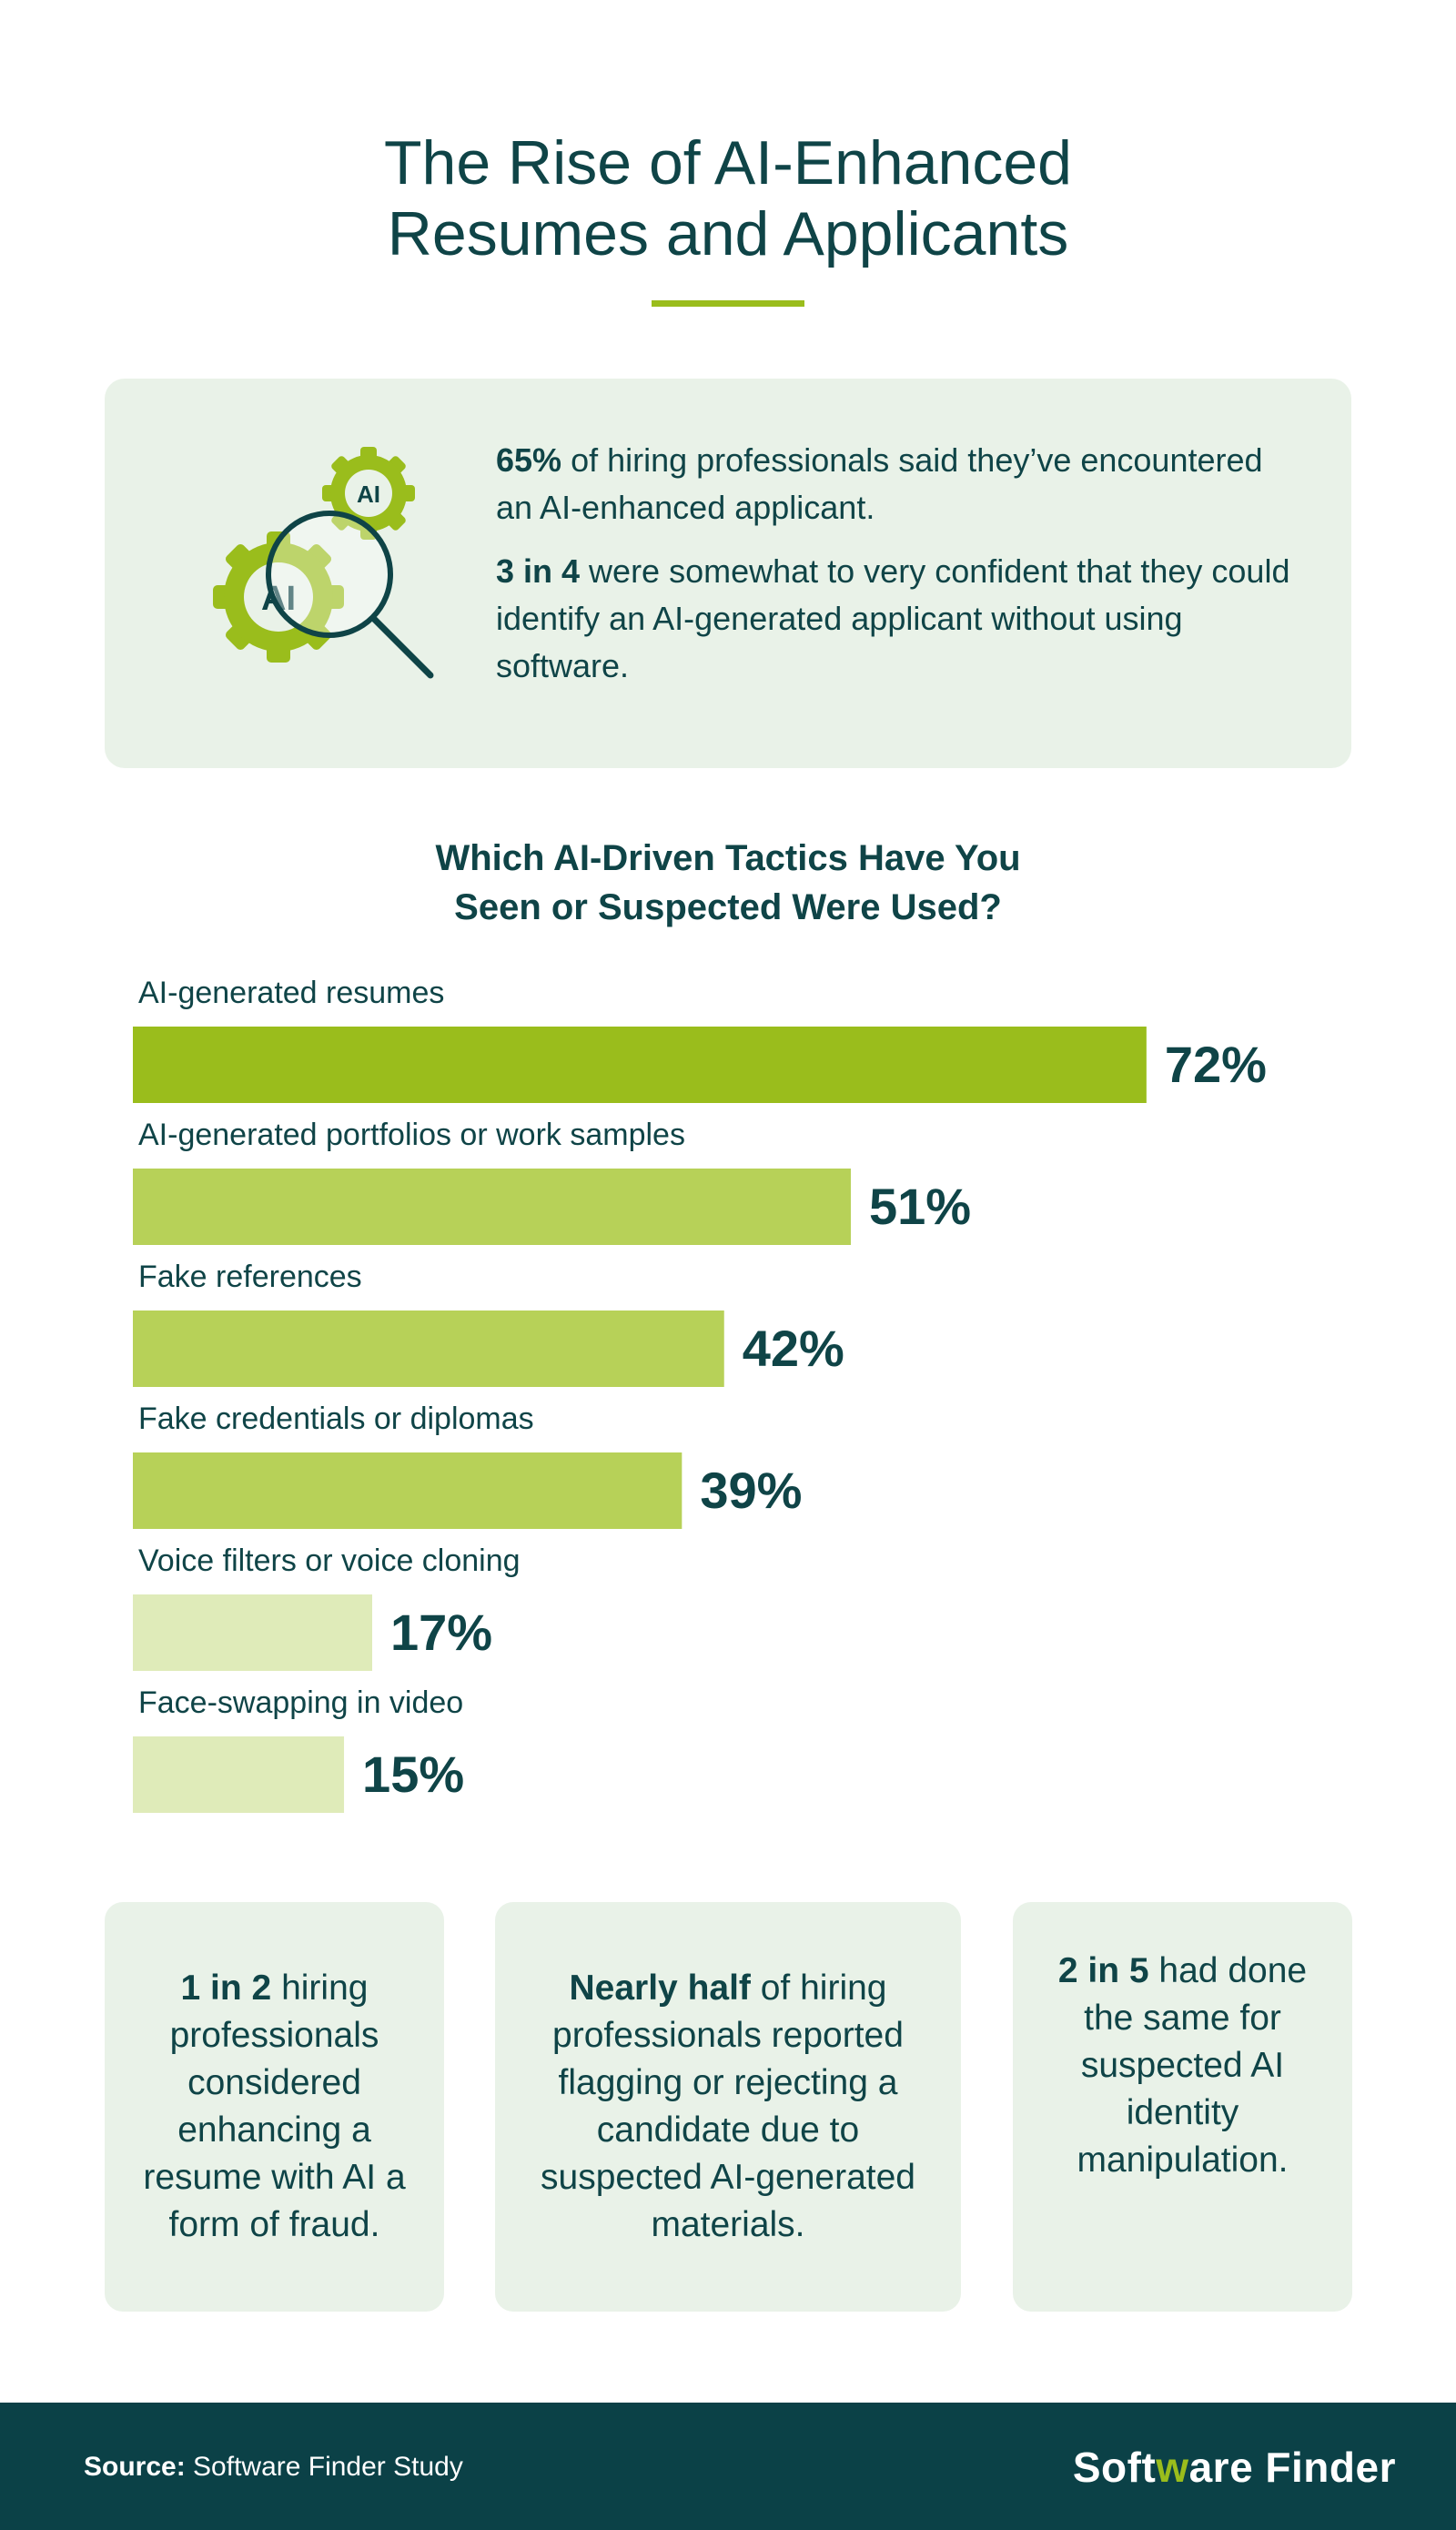 Image resolution: width=1456 pixels, height=2530 pixels. I want to click on brand-text-accent: w, so click(1173, 2467).